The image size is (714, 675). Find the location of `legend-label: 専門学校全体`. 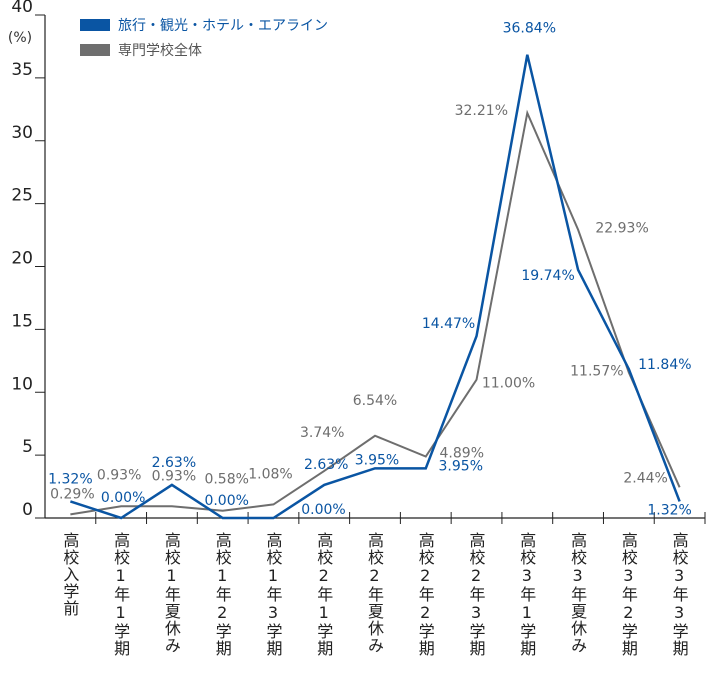

legend-label: 専門学校全体 is located at coordinates (160, 50).